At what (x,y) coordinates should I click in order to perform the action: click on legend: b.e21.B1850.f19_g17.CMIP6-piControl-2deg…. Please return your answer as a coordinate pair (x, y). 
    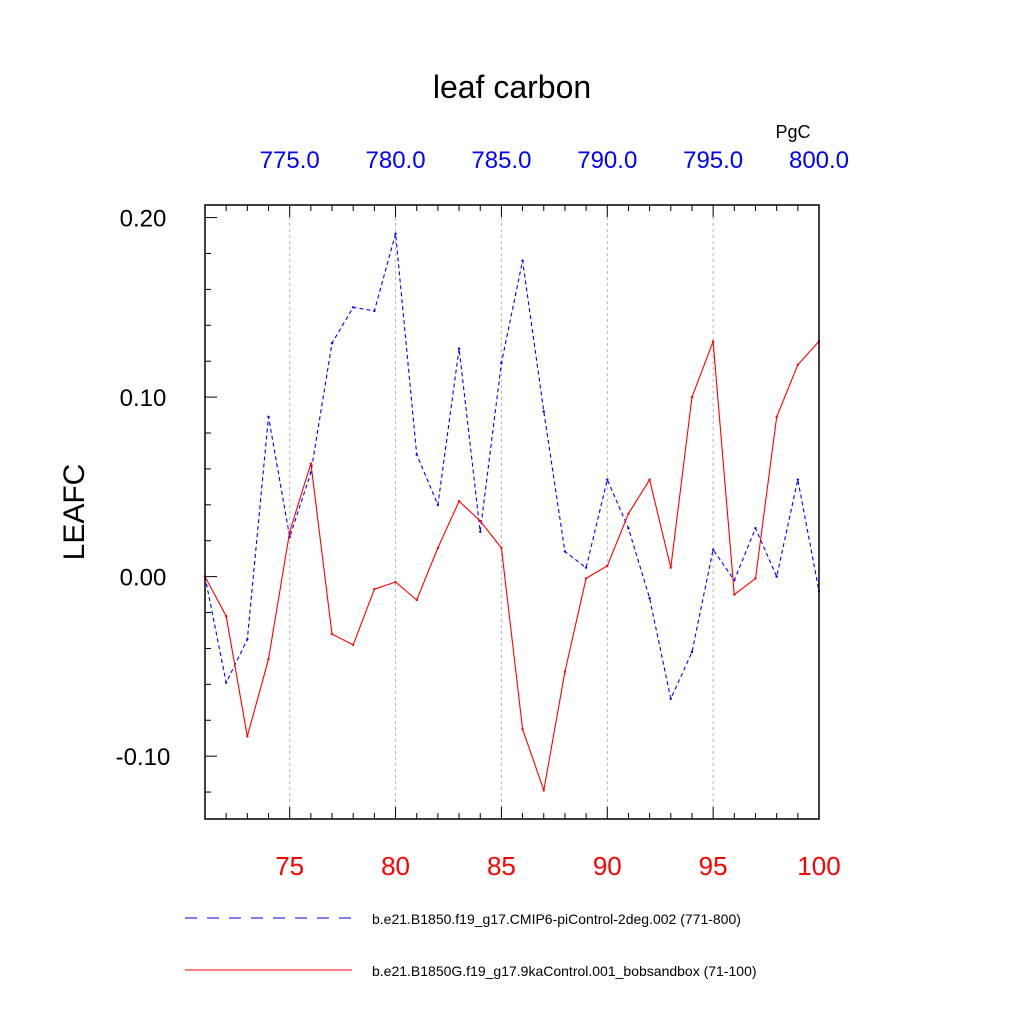
    Looking at the image, I should click on (471, 945).